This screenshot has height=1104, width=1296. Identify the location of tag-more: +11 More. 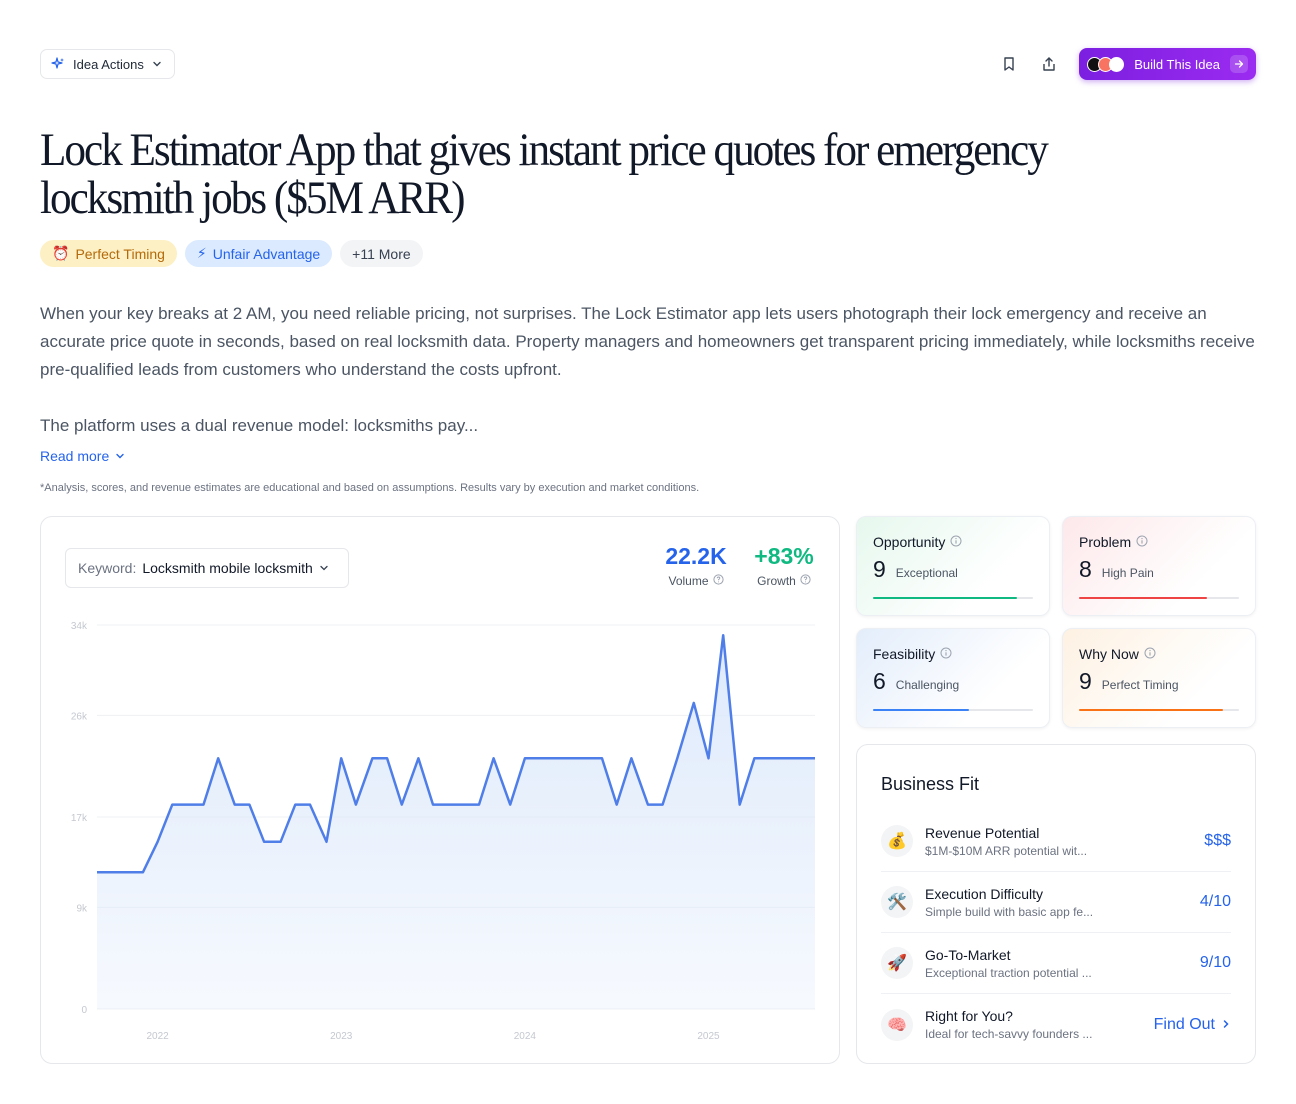
(381, 253).